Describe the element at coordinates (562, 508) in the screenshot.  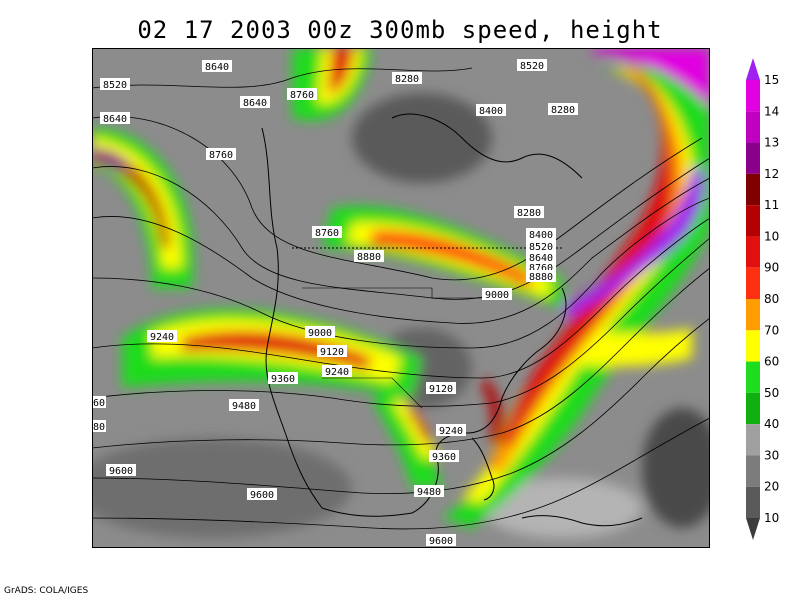
I see `field-light-caribbean` at that location.